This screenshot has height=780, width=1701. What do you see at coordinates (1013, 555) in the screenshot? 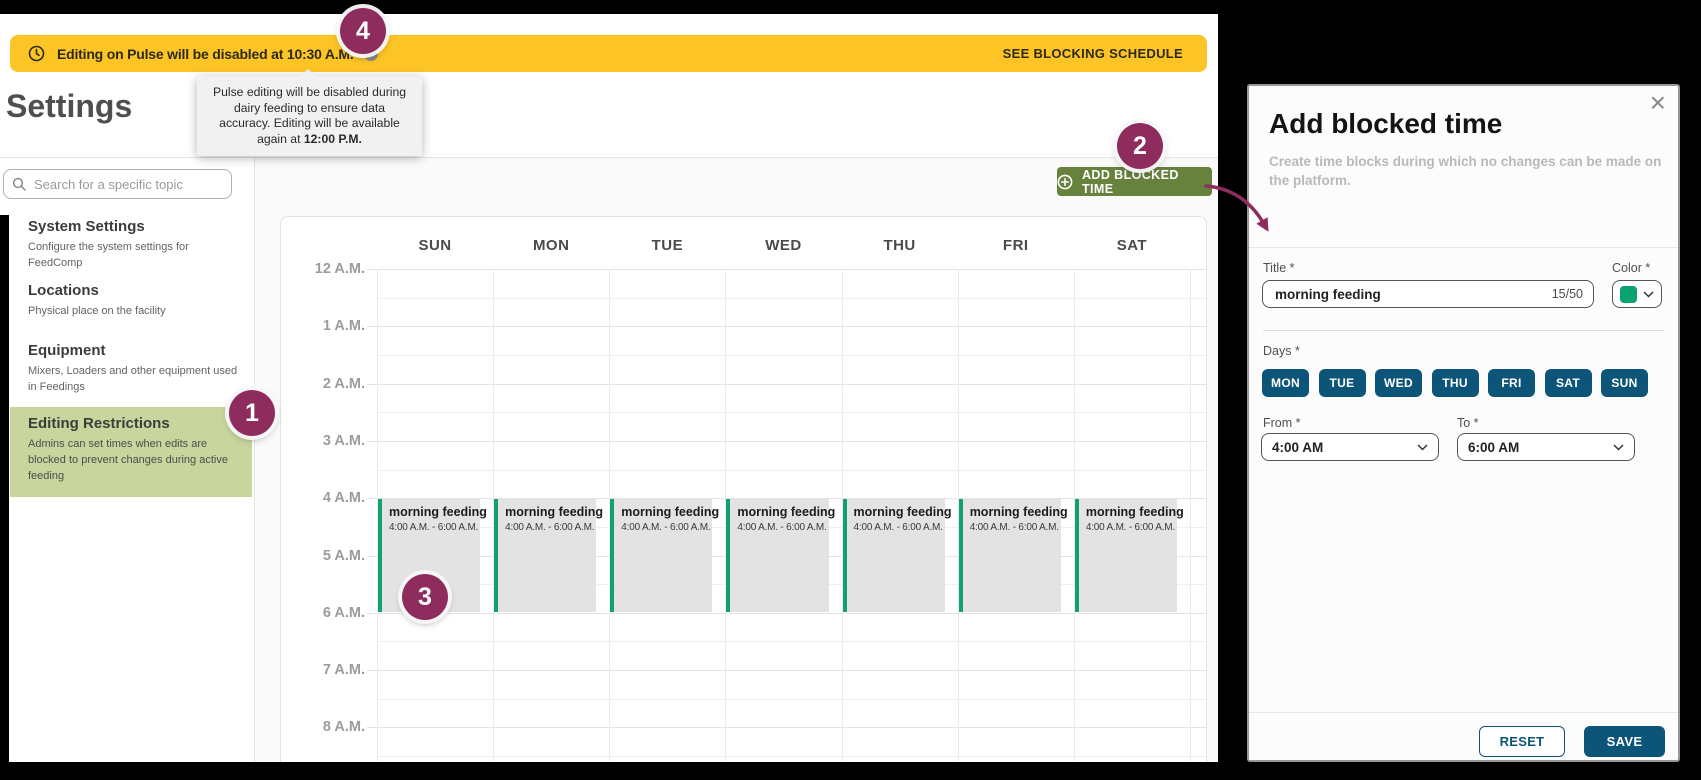
I see `blocked-time-event-fri: morning feeding 4:00 A.M. - 6:00 A.M.` at bounding box center [1013, 555].